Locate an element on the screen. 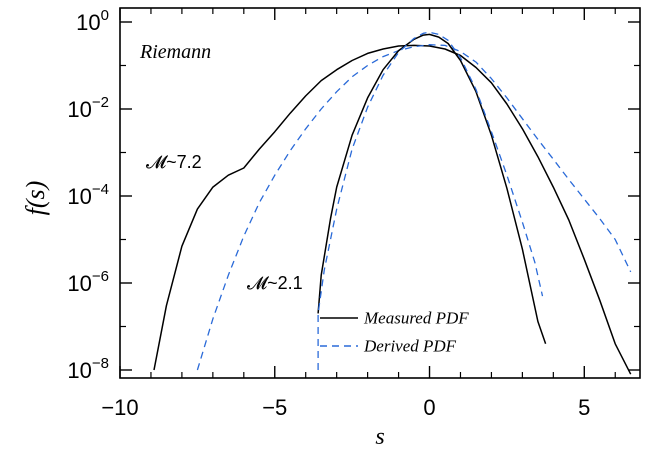 Image resolution: width=662 pixels, height=450 pixels. legend-label-derived: Derived PDF is located at coordinates (410, 346).